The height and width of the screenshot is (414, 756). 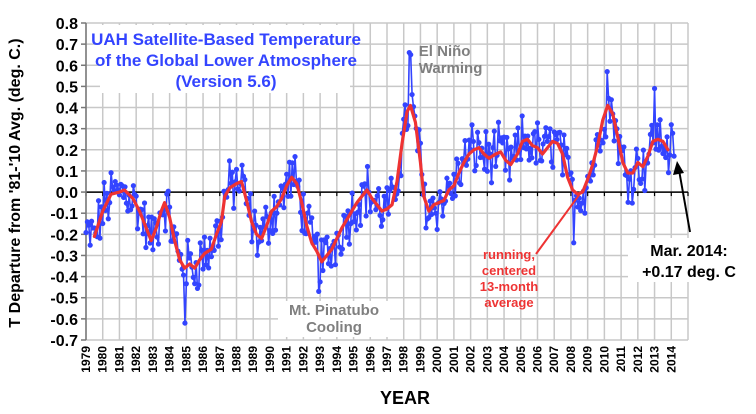 What do you see at coordinates (67, 45) in the screenshot?
I see `y-tick-label: 0.7` at bounding box center [67, 45].